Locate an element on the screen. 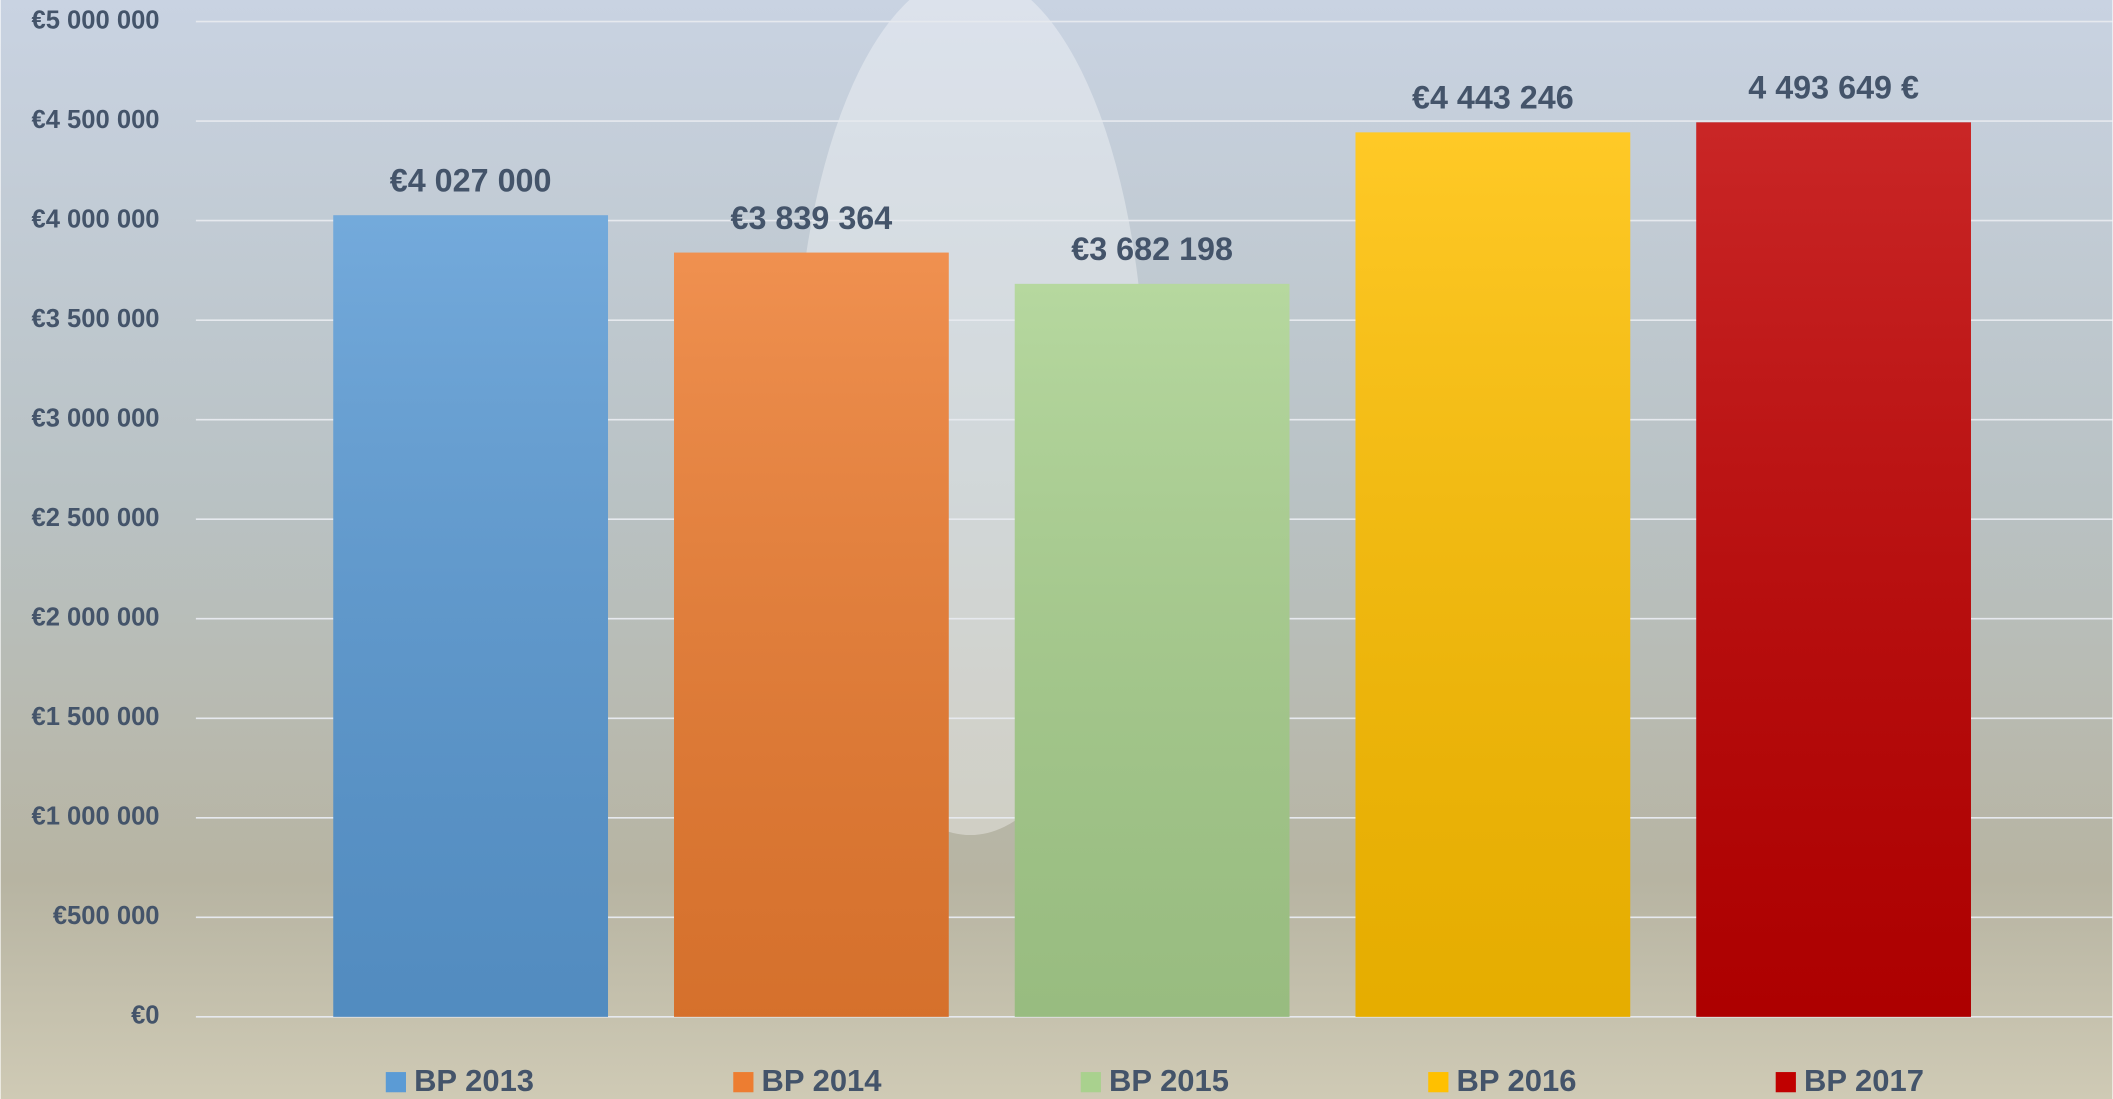 The image size is (2113, 1099). value-label: 4 493 649 € is located at coordinates (1833, 88).